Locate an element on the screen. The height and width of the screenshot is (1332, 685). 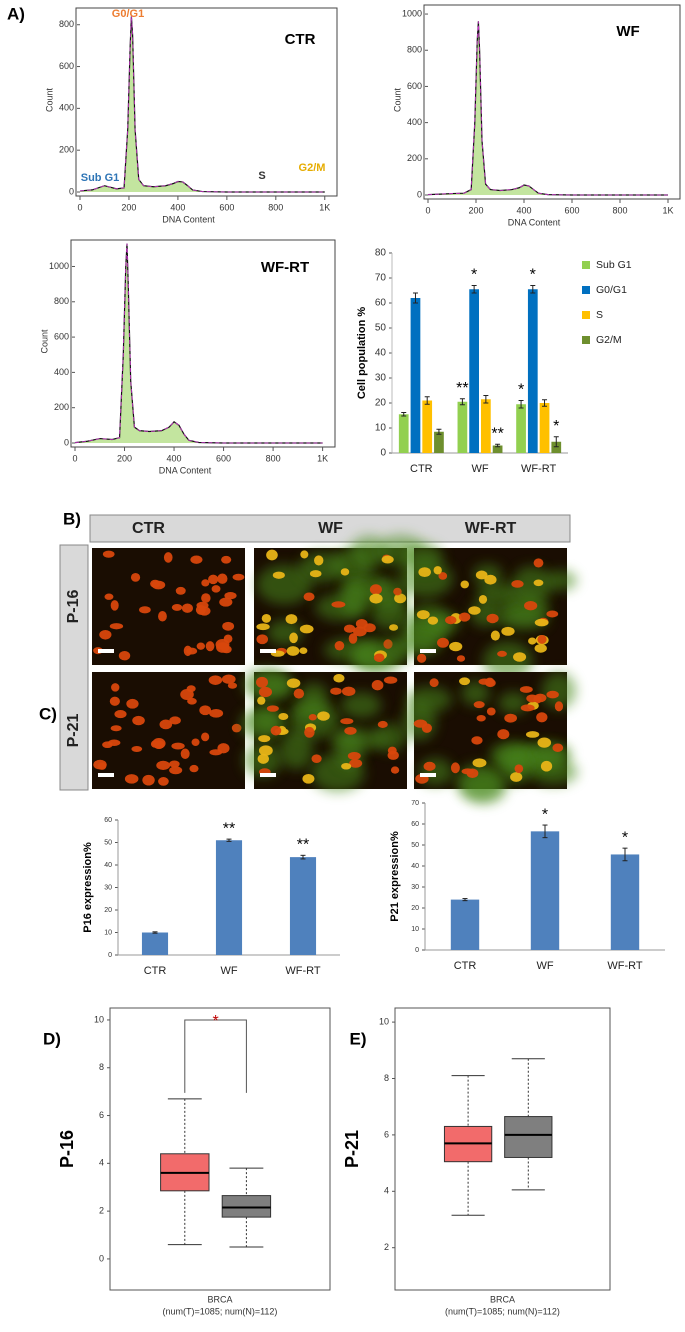
y-tick-label: 20 is located at coordinates (381, 403).